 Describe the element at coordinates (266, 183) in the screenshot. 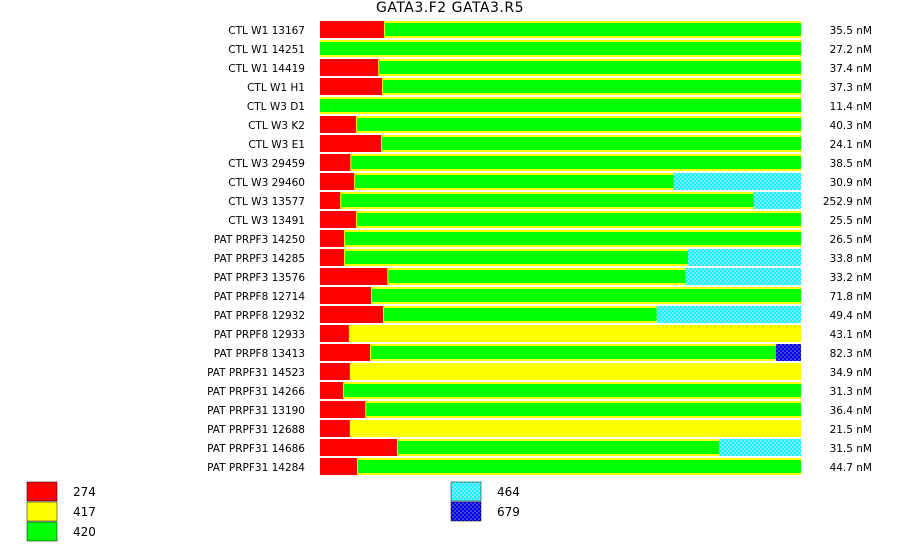

I see `row-label: CTL W3 29460` at that location.